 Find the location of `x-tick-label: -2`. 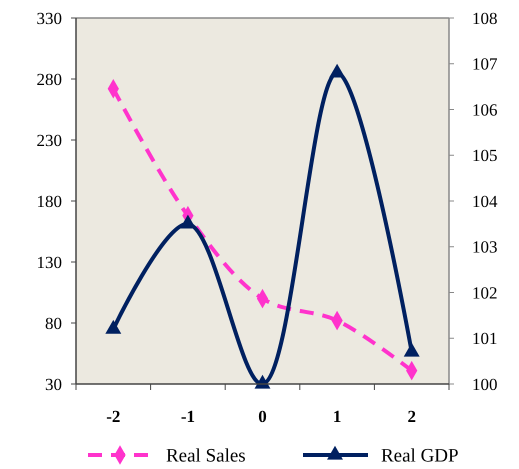

x-tick-label: -2 is located at coordinates (113, 416).